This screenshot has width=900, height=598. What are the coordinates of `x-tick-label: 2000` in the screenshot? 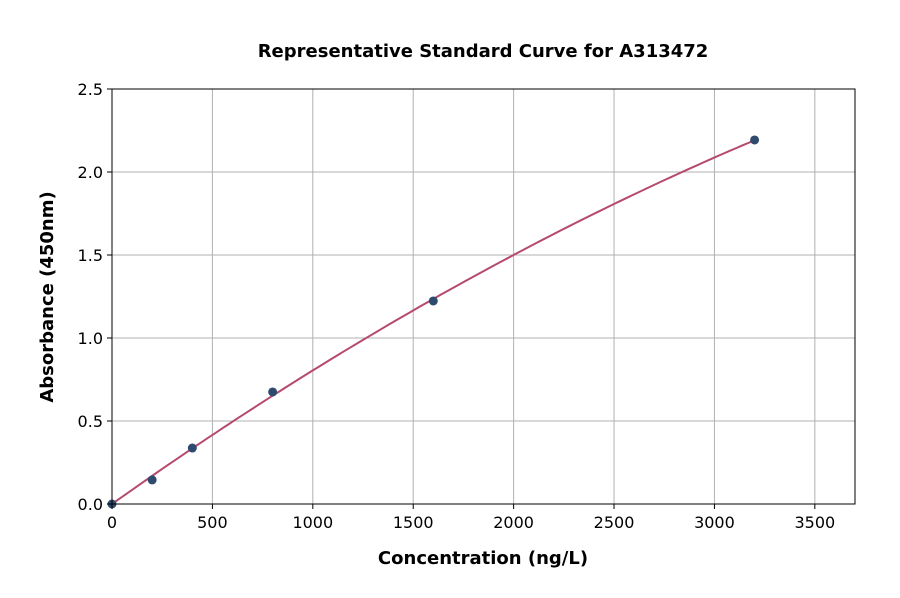 It's located at (513, 522).